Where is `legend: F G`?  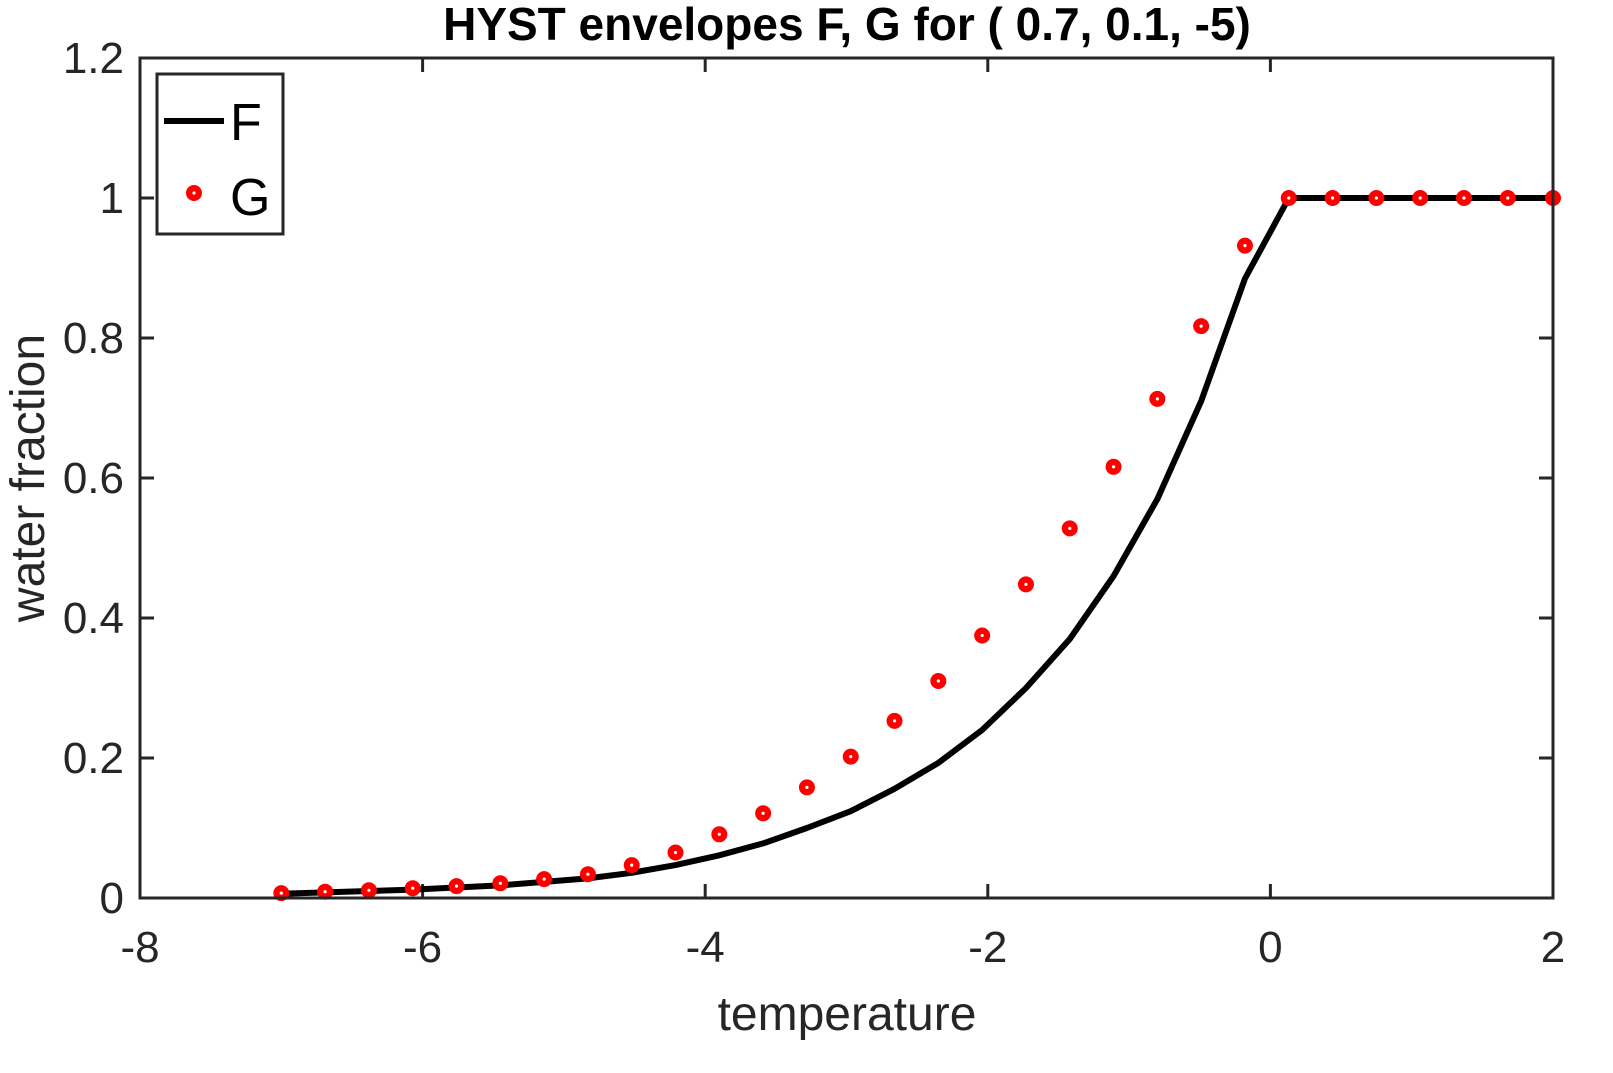
legend: F G is located at coordinates (220, 154).